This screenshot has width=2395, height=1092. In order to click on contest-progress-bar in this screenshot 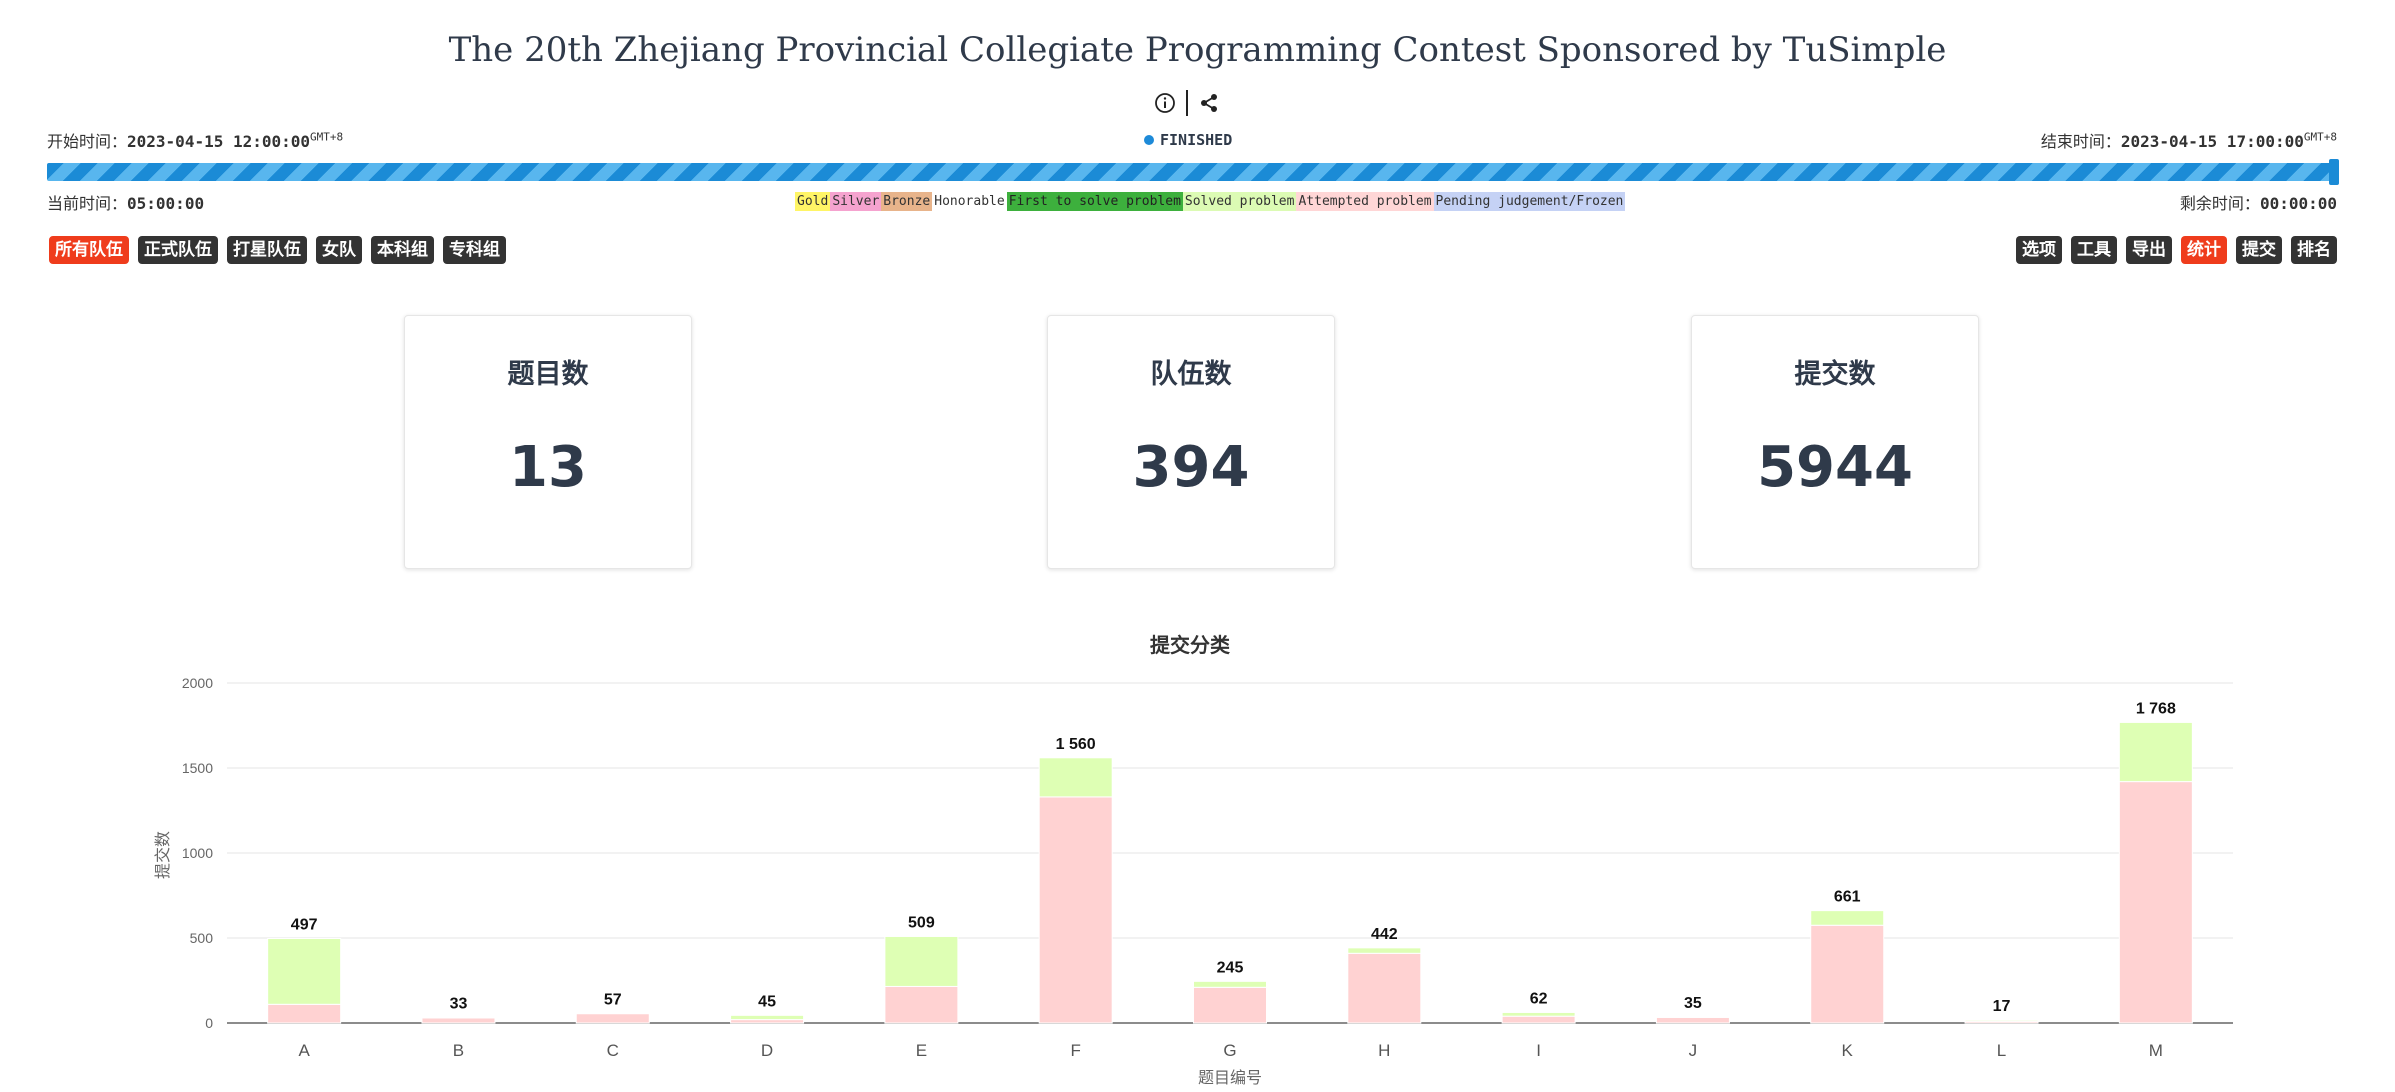, I will do `click(1193, 172)`.